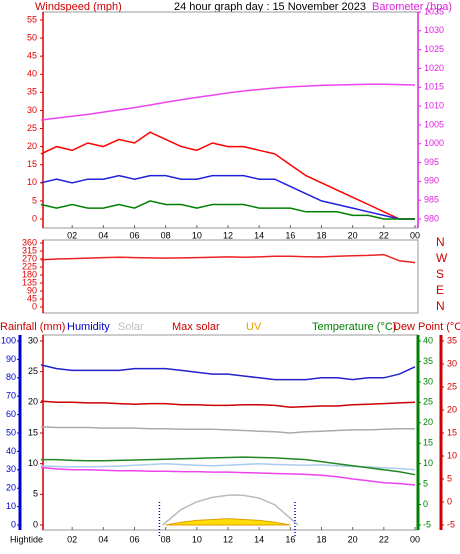 This screenshot has width=460, height=554. I want to click on legend-label: Max solar, so click(196, 327).